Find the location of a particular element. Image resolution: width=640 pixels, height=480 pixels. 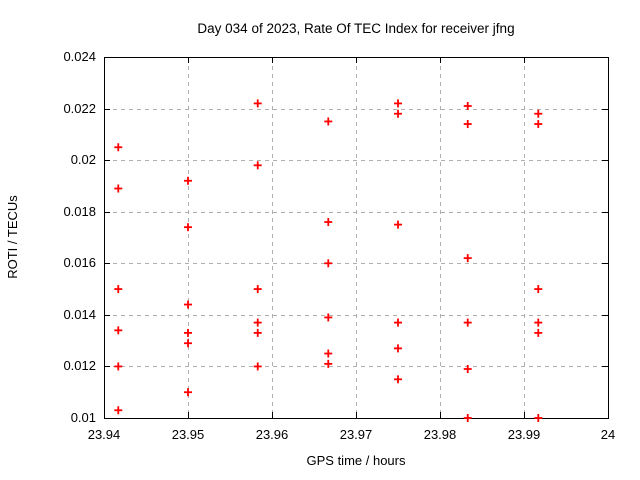

x-axis-label: GPS time / hours is located at coordinates (356, 460).